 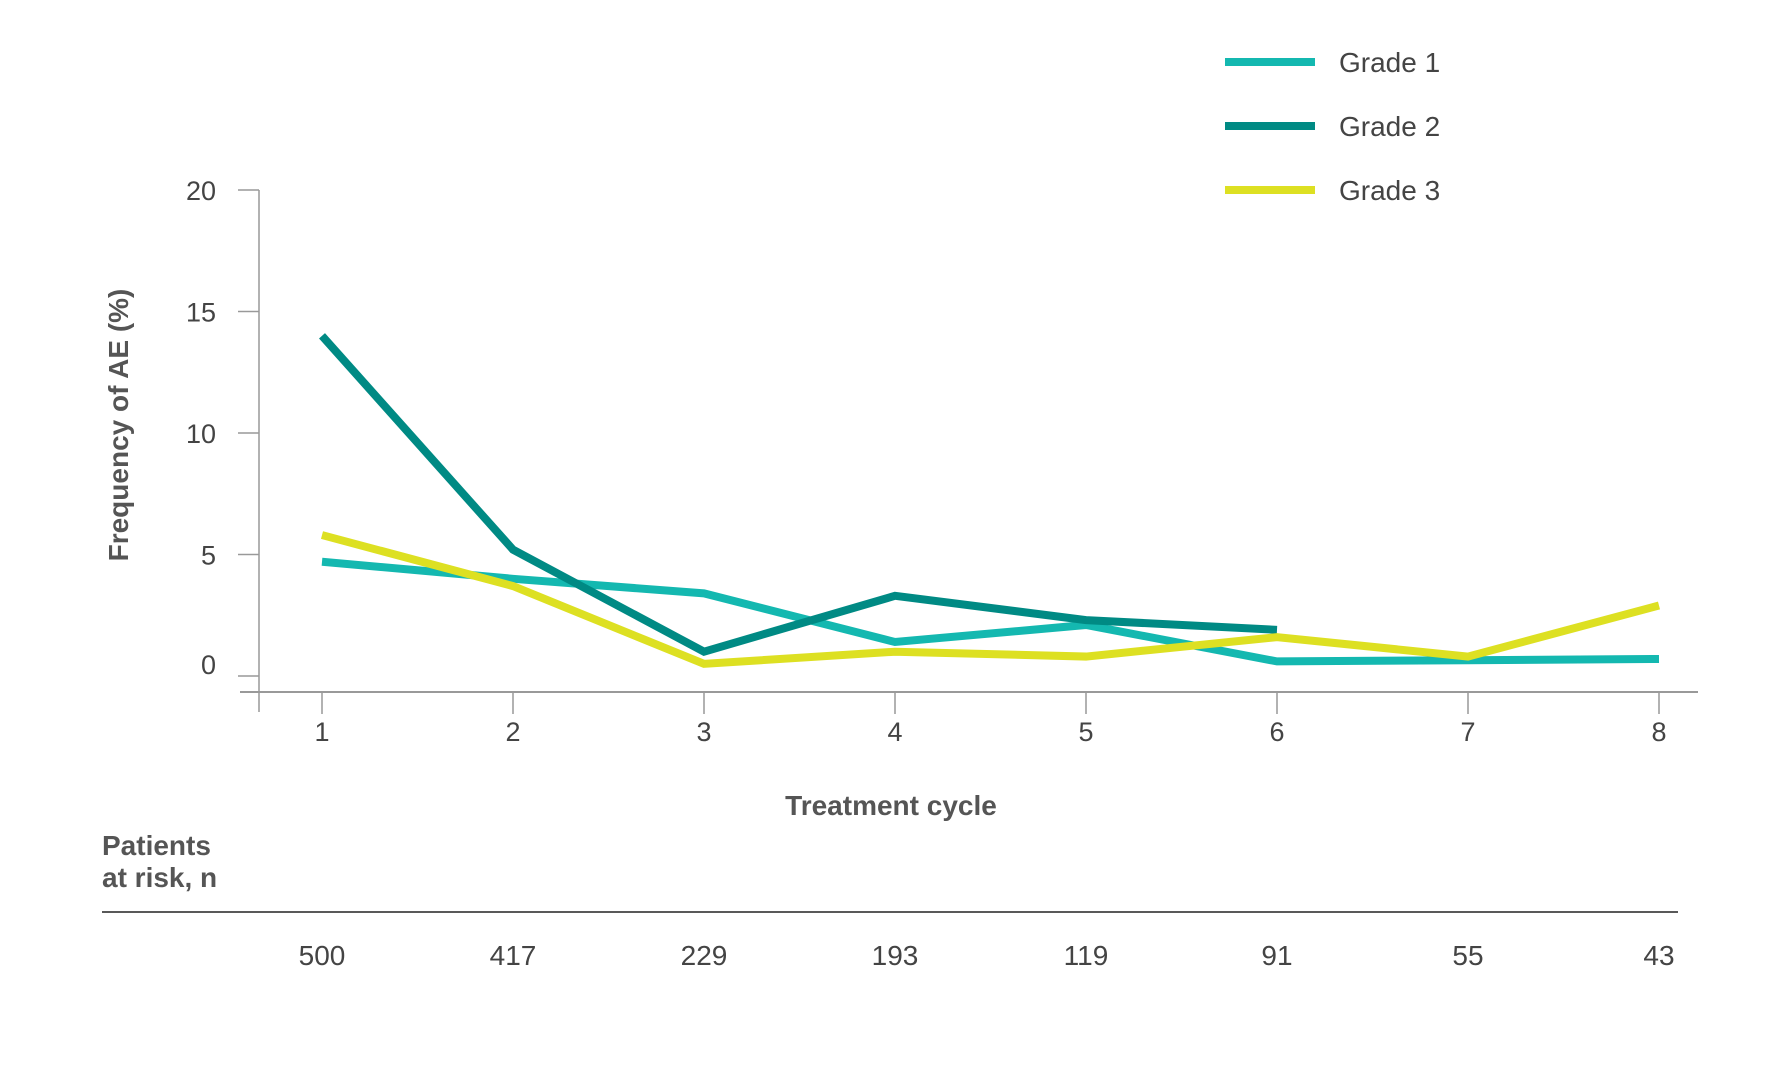 I want to click on x-tick-label: 6, so click(x=1276, y=732).